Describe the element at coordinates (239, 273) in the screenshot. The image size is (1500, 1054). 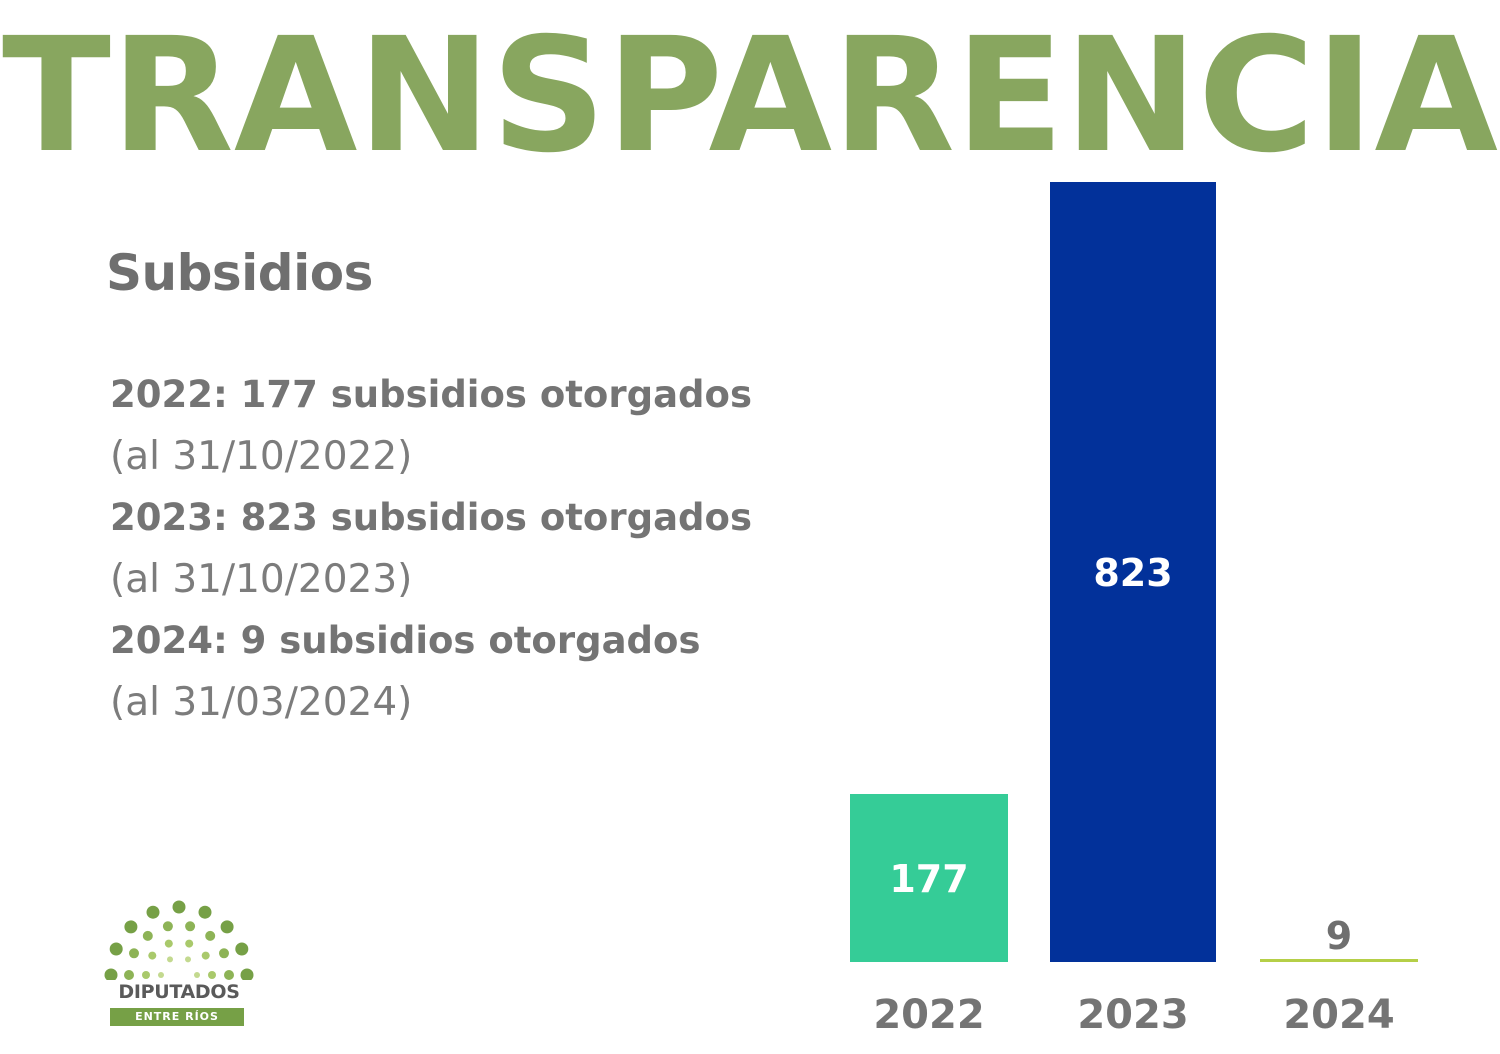
I see `section-subtitle: Subsidios` at that location.